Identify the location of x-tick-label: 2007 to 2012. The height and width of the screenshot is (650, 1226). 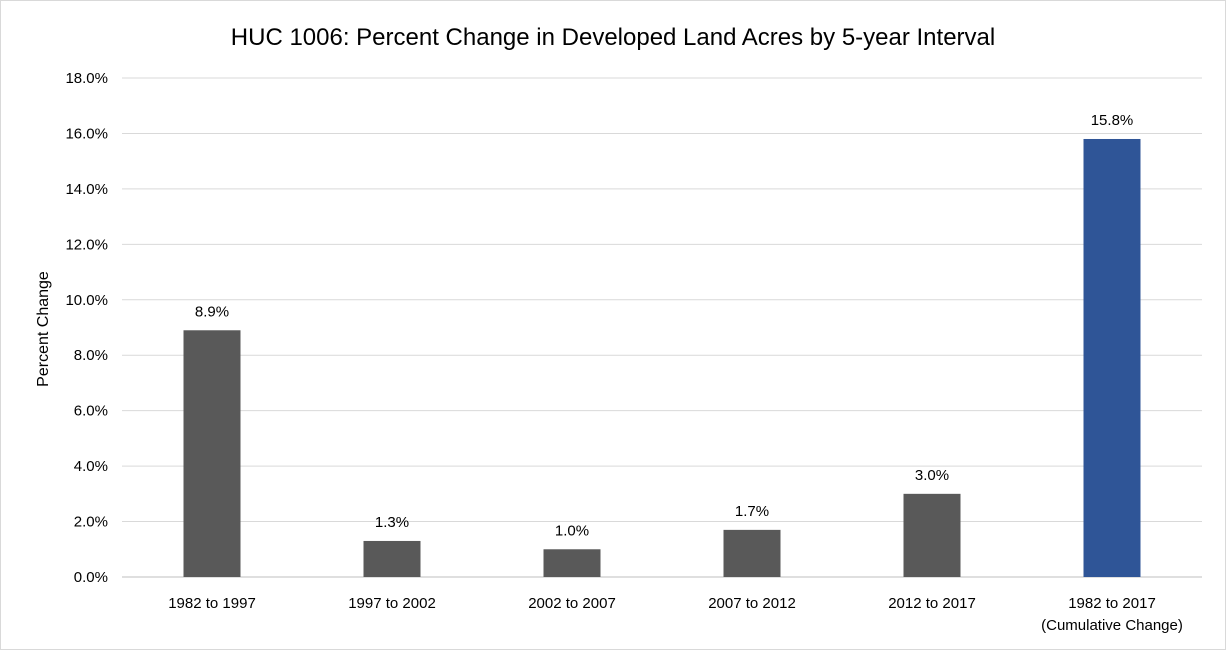
(752, 603).